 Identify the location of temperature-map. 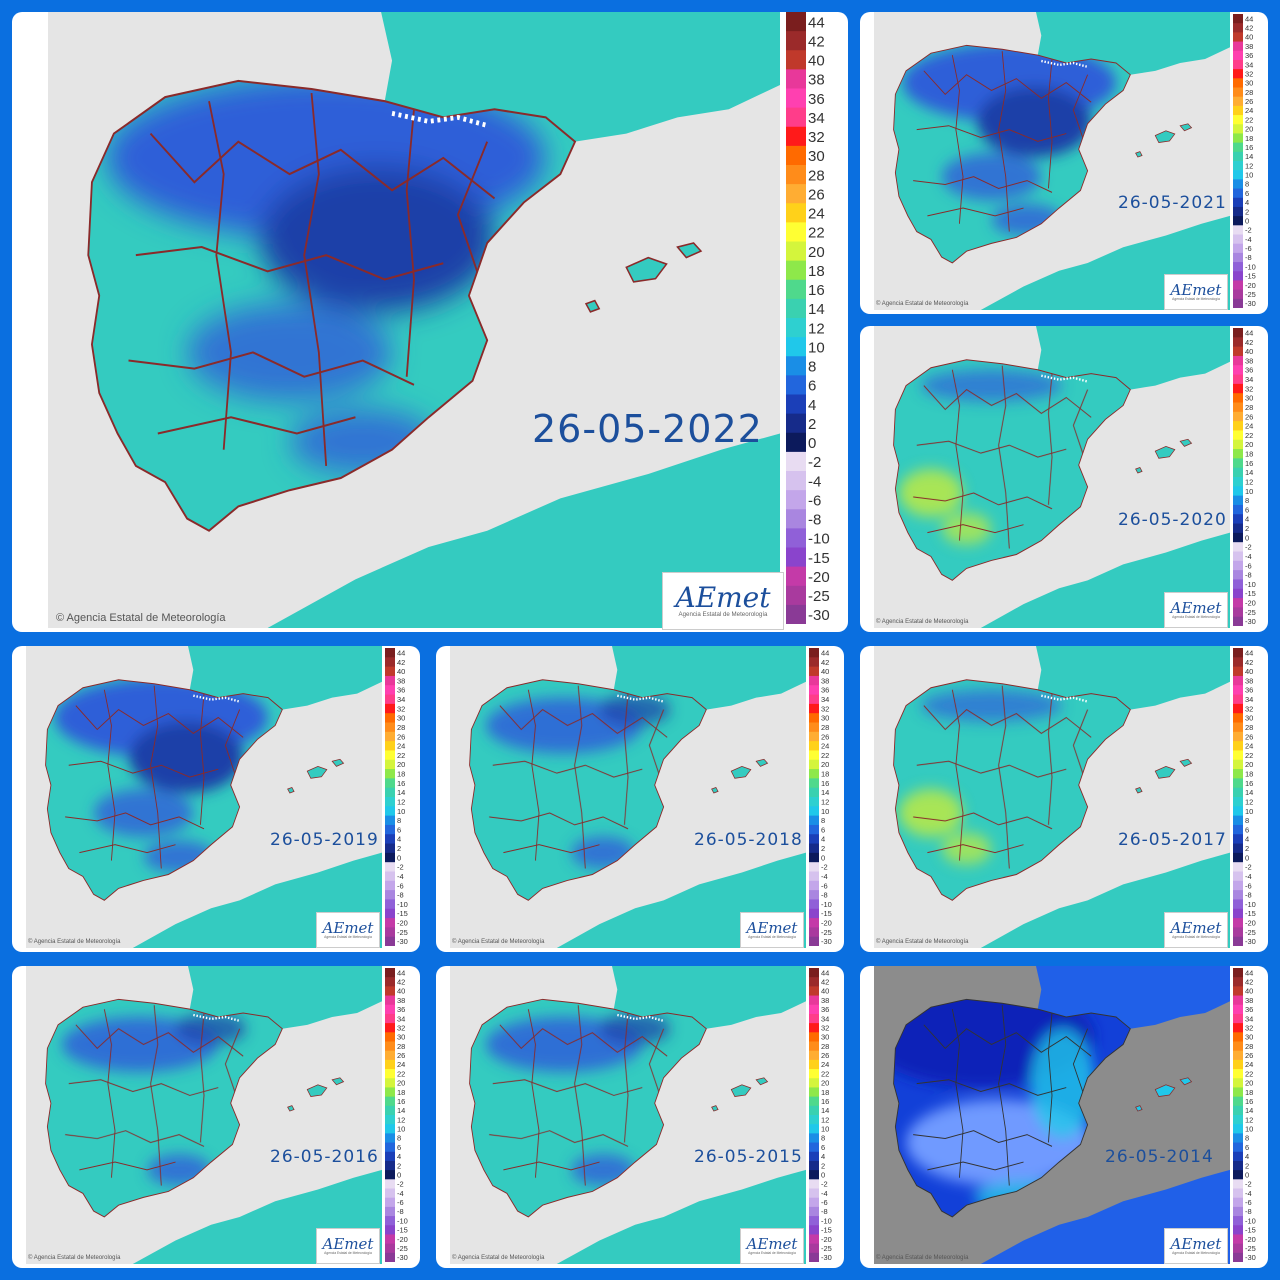
(204, 797).